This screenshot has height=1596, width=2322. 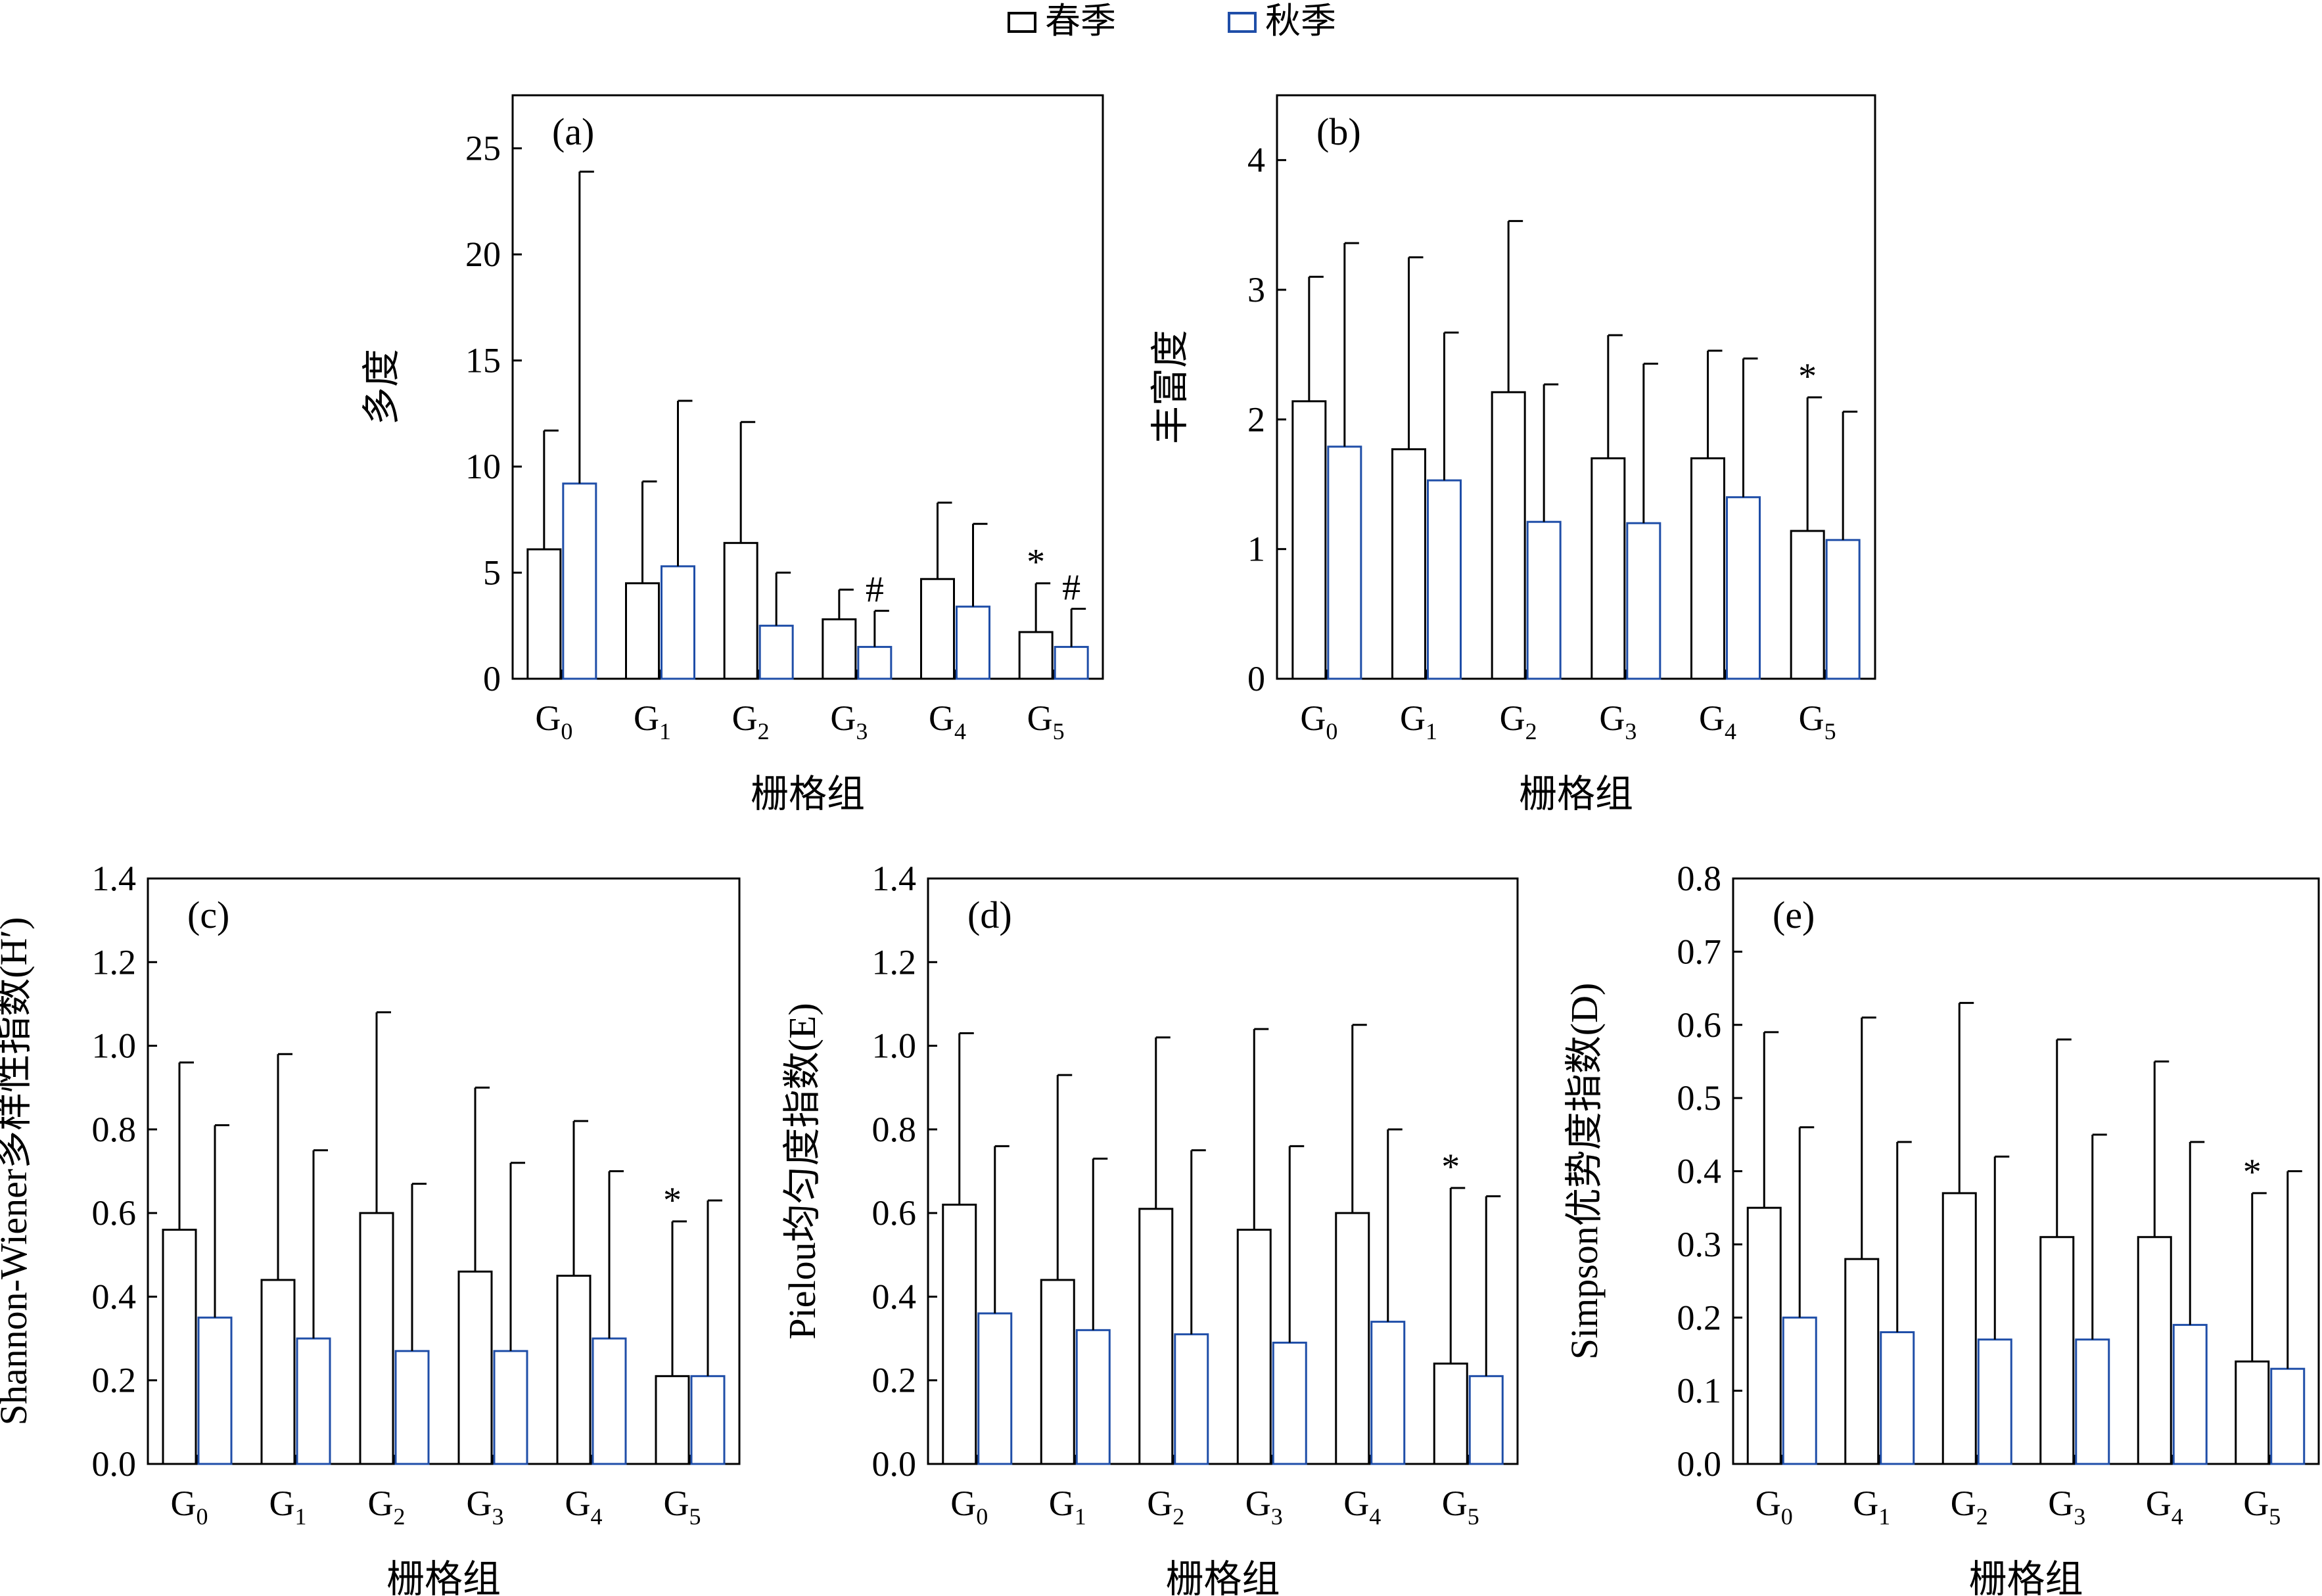 I want to click on y-tick-label: 1.0, so click(x=894, y=1046).